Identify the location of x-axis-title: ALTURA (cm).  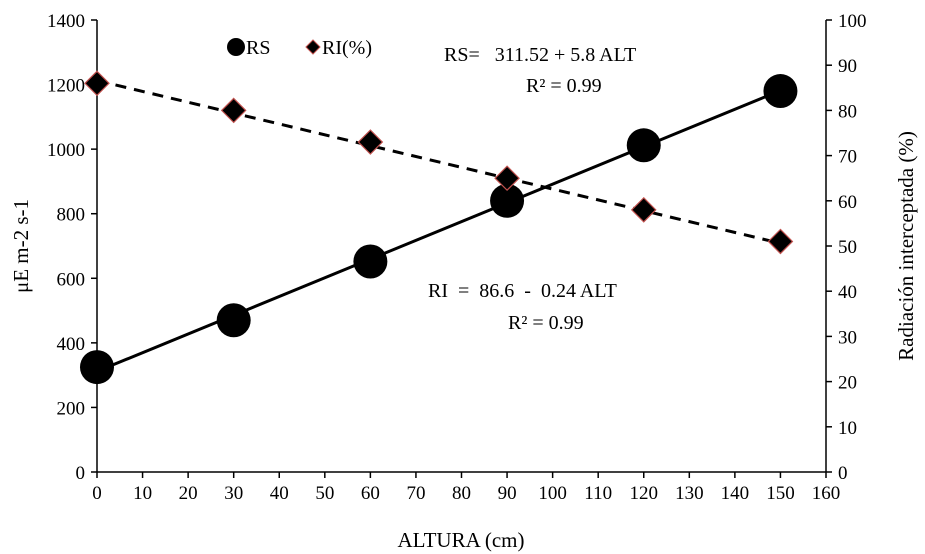
(461, 540).